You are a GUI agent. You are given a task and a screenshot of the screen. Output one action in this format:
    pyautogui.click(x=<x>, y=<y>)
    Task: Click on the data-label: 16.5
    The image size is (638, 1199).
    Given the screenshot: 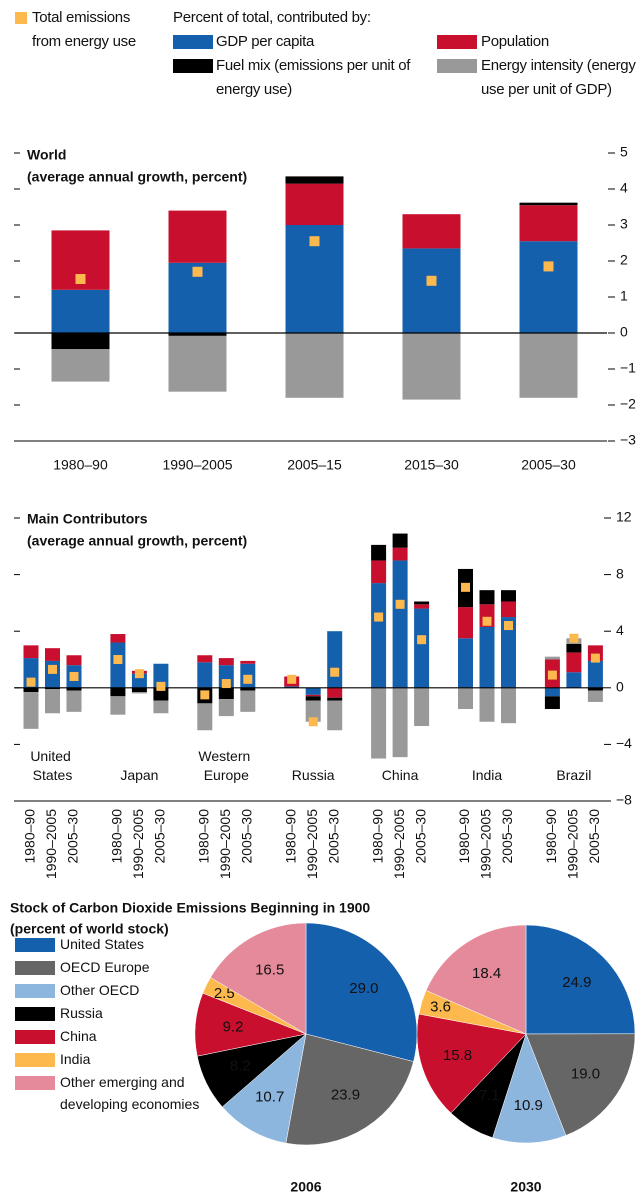 What is the action you would take?
    pyautogui.click(x=269, y=969)
    